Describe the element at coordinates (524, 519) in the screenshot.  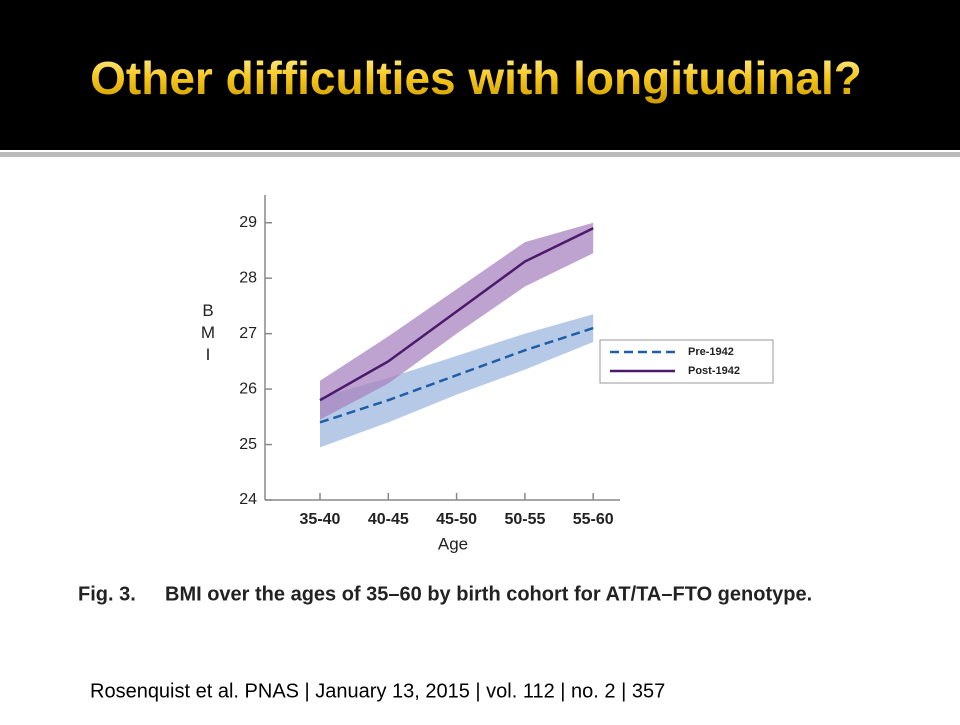
I see `x-tick-label: 50-55` at that location.